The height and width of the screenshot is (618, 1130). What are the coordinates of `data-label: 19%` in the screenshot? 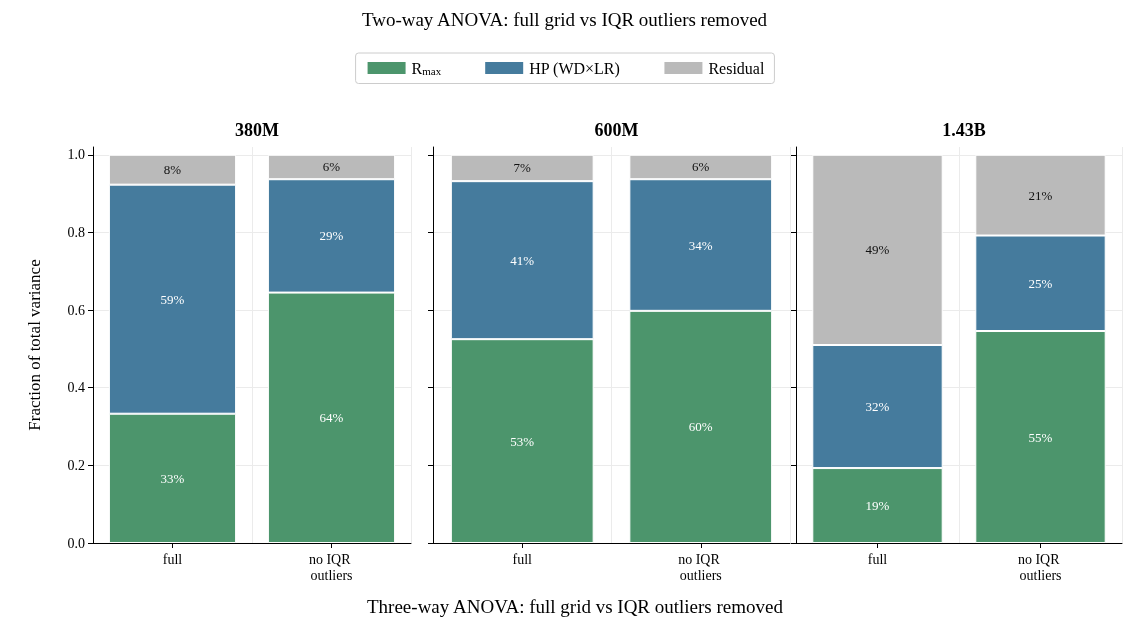 It's located at (877, 506).